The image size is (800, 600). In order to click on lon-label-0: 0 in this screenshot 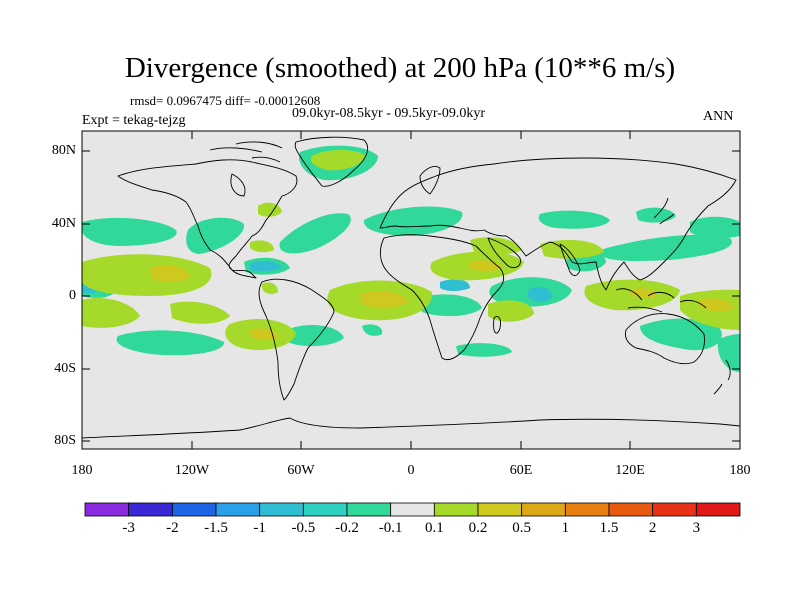, I will do `click(411, 470)`.